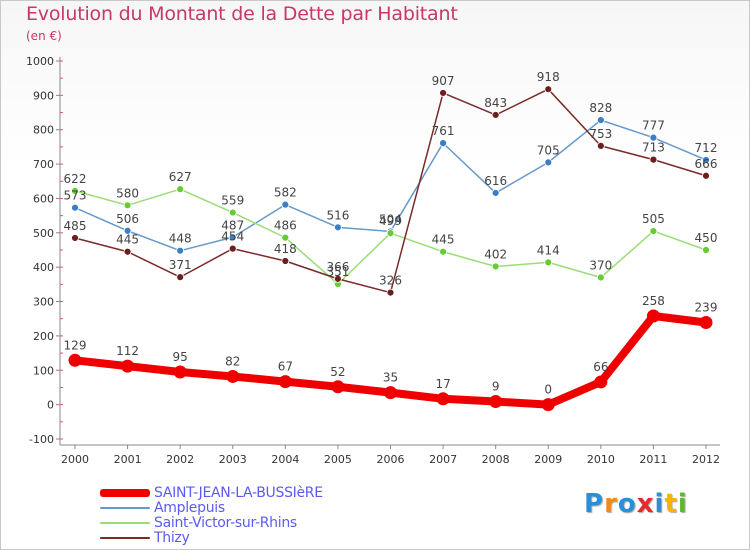  I want to click on data-label: 351, so click(337, 272).